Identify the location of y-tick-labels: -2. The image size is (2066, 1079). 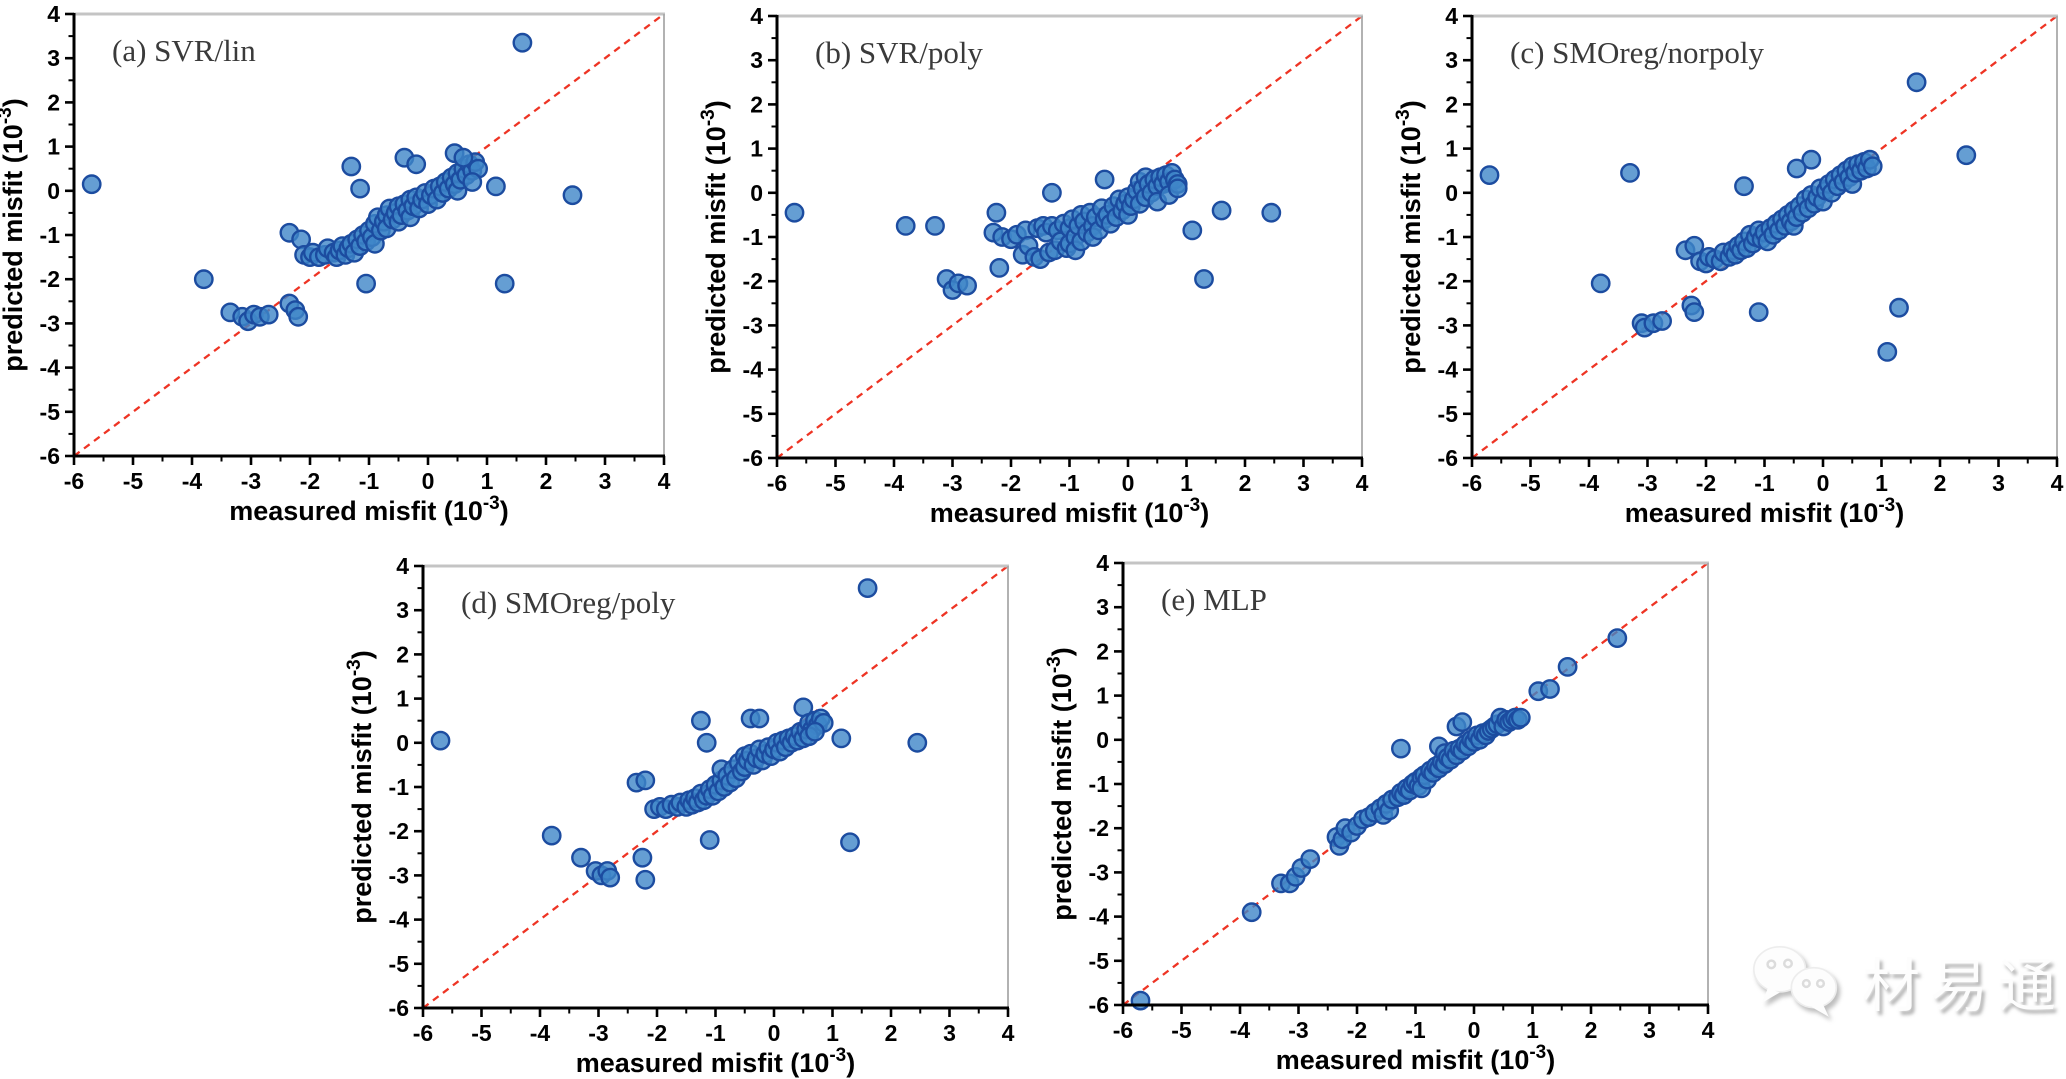
(50, 279).